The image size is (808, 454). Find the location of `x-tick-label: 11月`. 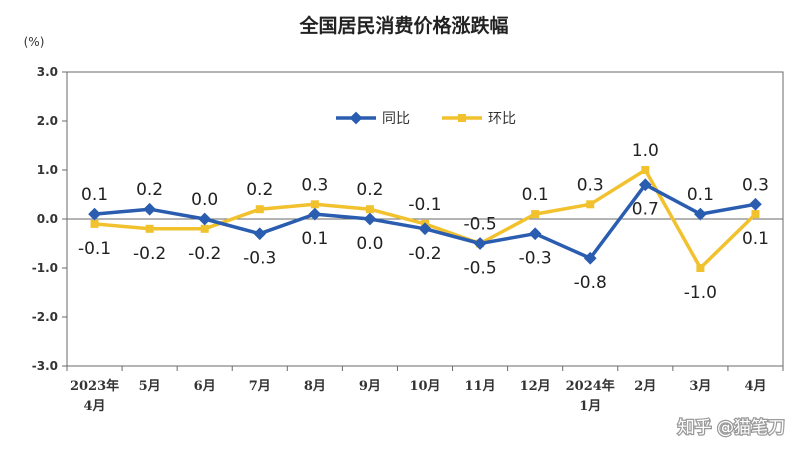

x-tick-label: 11月 is located at coordinates (480, 386).